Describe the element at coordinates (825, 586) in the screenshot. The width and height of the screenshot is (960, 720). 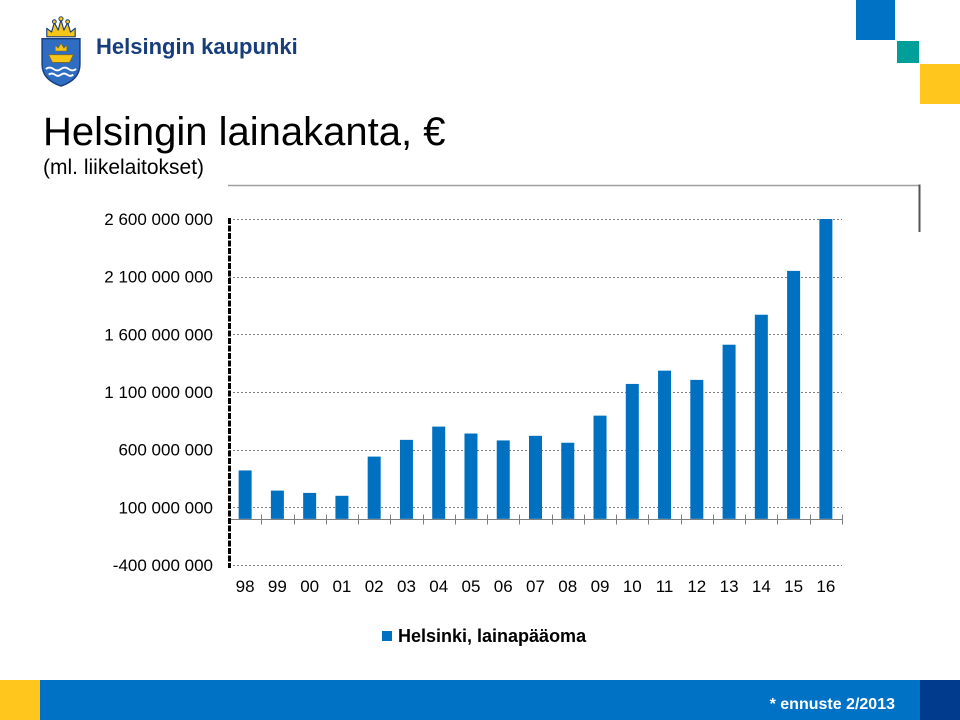
I see `x-tick-label: 16` at that location.